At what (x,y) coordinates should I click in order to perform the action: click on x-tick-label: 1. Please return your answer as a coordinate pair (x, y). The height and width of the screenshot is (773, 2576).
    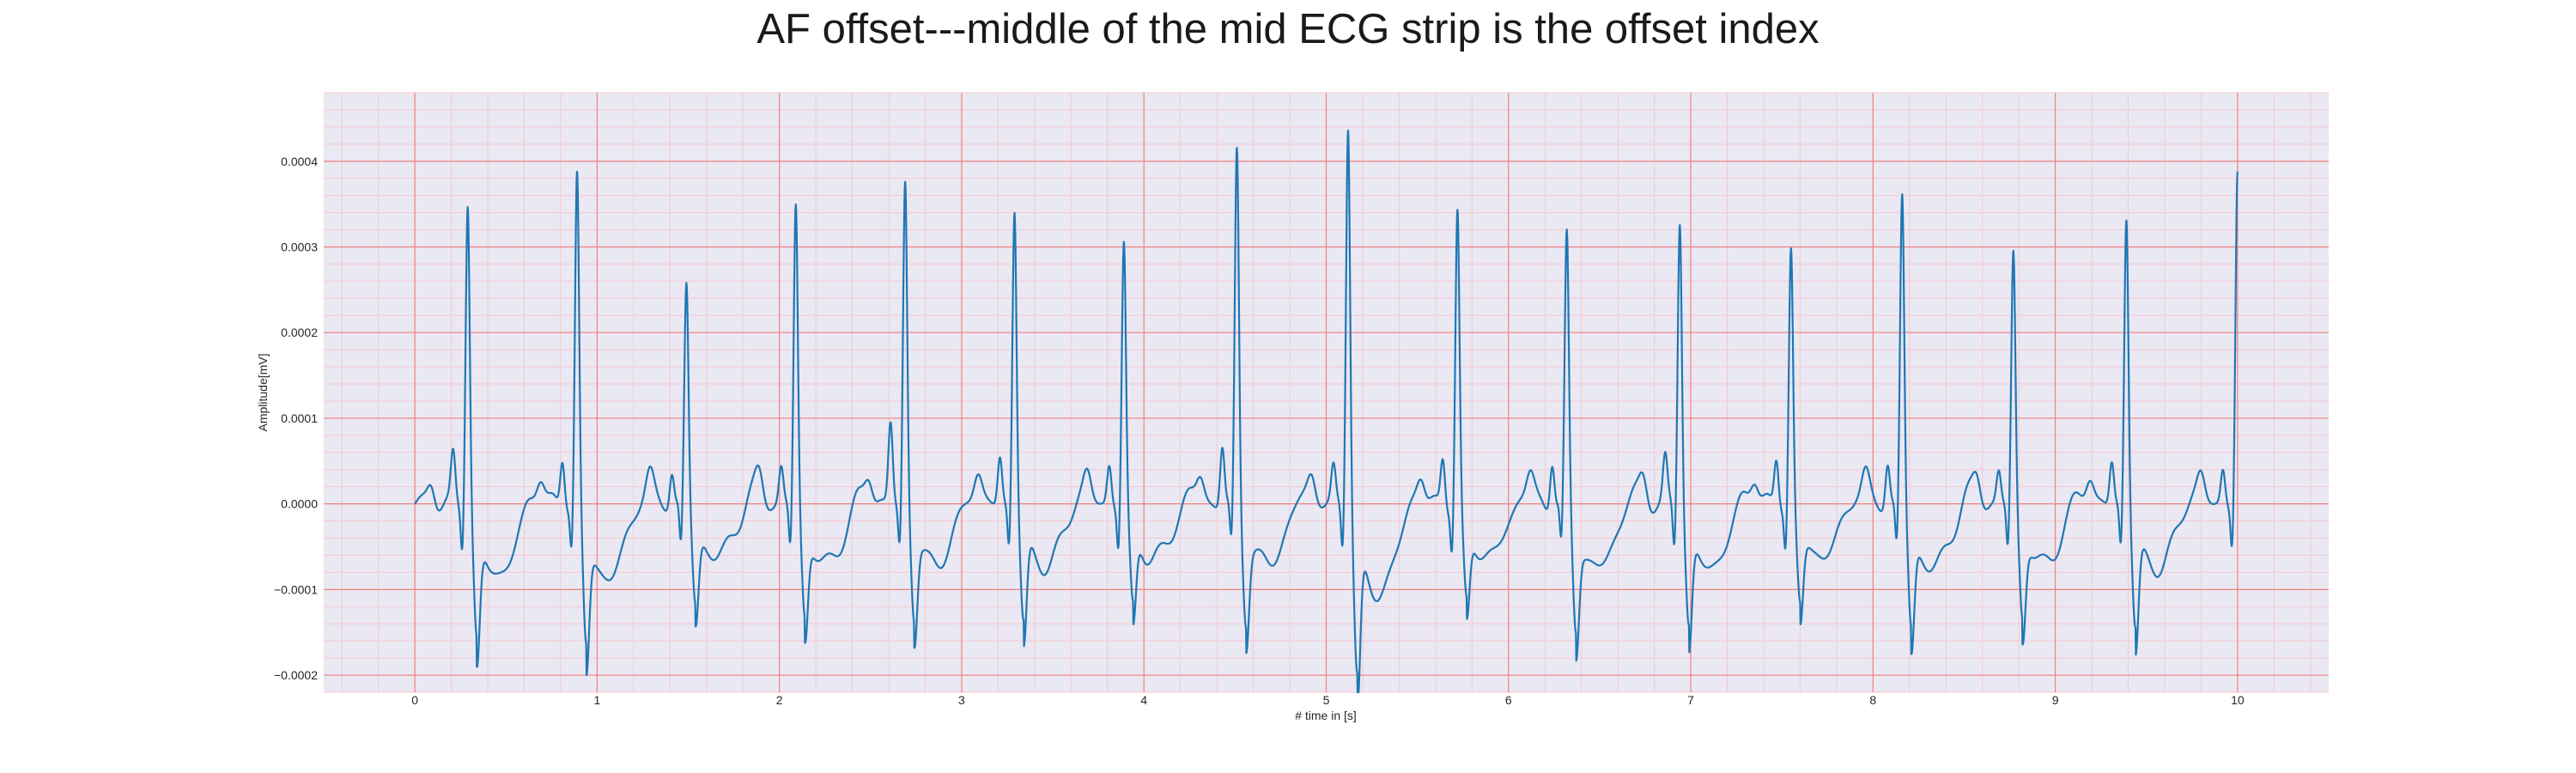
    Looking at the image, I should click on (597, 700).